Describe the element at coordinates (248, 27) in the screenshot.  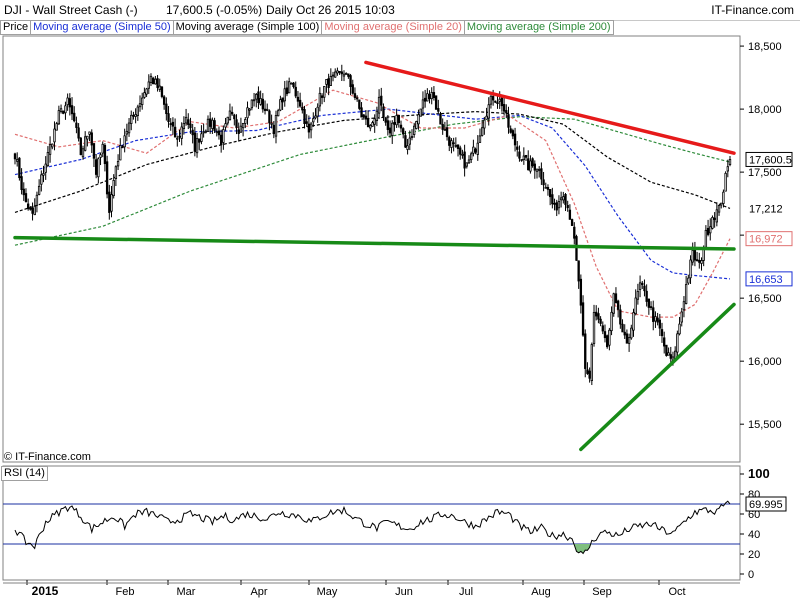
I see `legend-sma100: Moving average (Simple 100)` at that location.